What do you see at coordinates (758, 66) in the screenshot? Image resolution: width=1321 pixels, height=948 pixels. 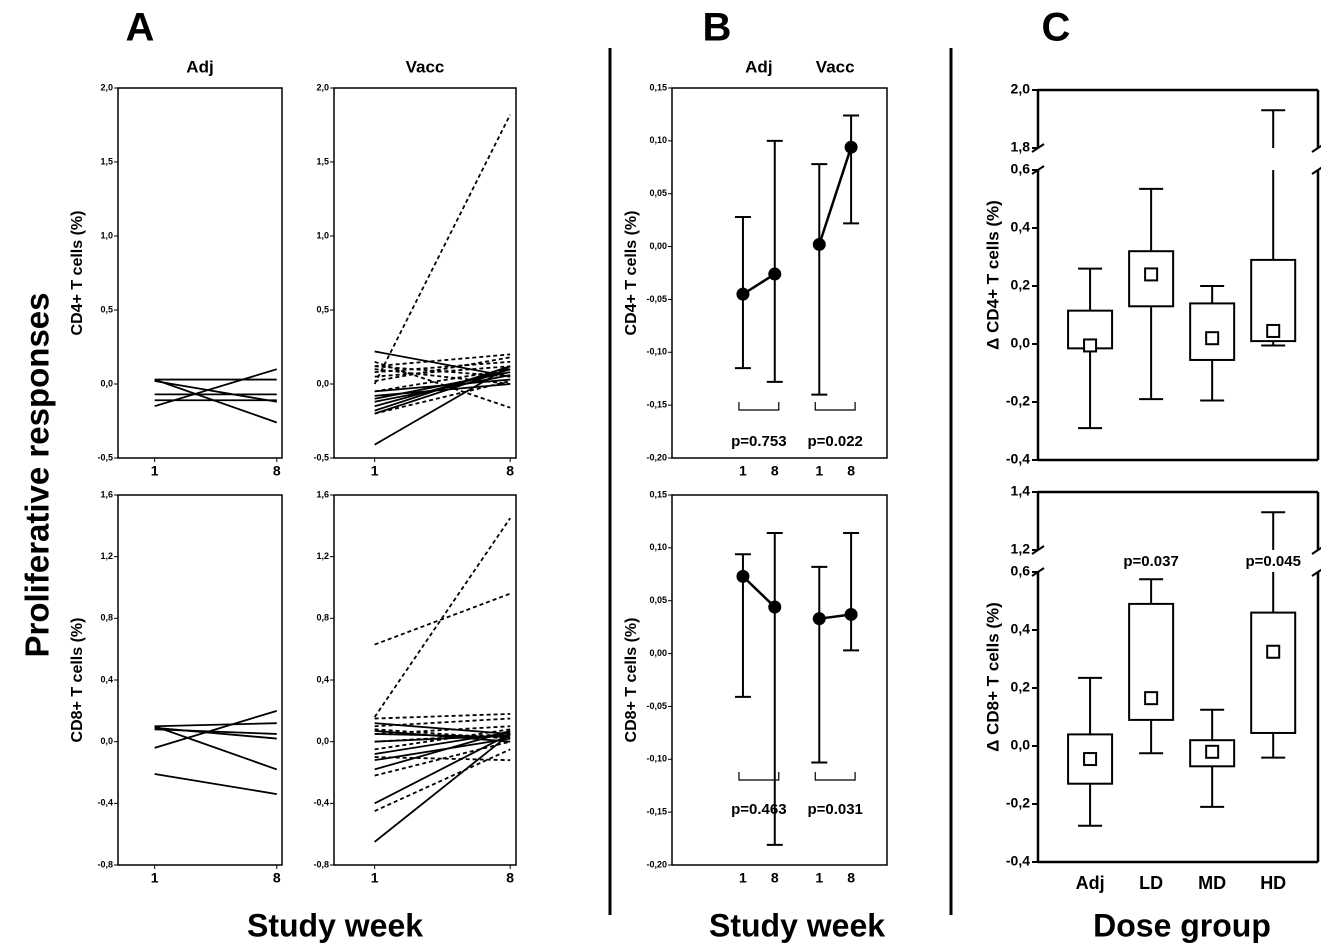 I see `group-label: Adj` at bounding box center [758, 66].